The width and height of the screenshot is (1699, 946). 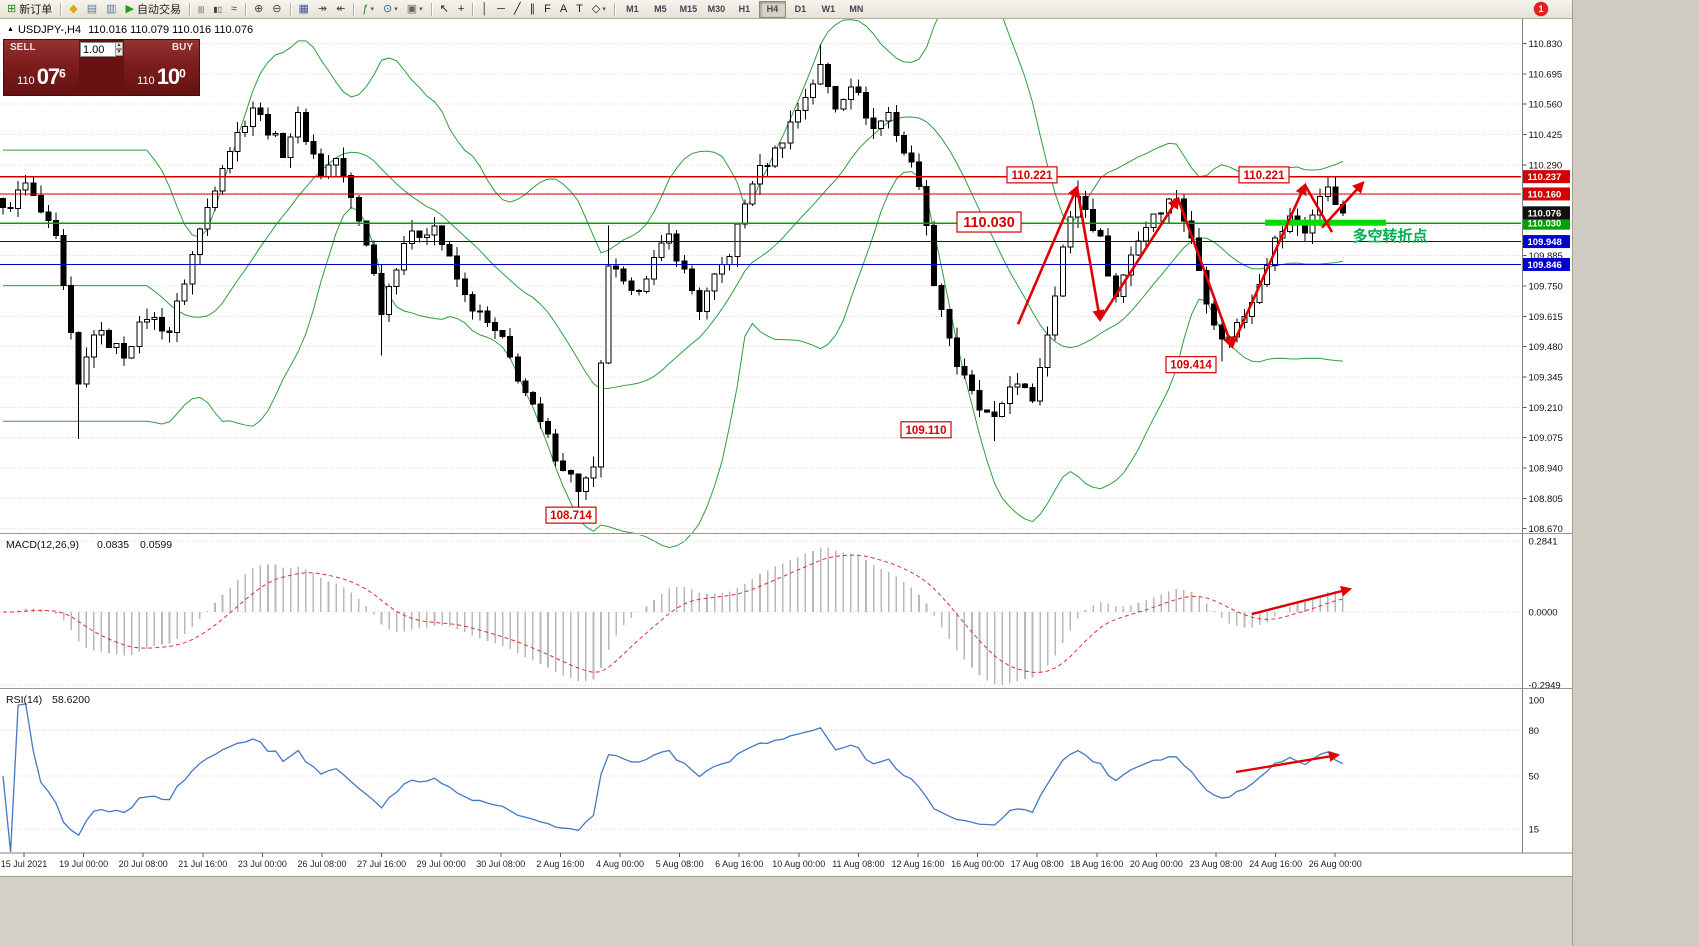 I want to click on sell-label: SELL, so click(x=23, y=47).